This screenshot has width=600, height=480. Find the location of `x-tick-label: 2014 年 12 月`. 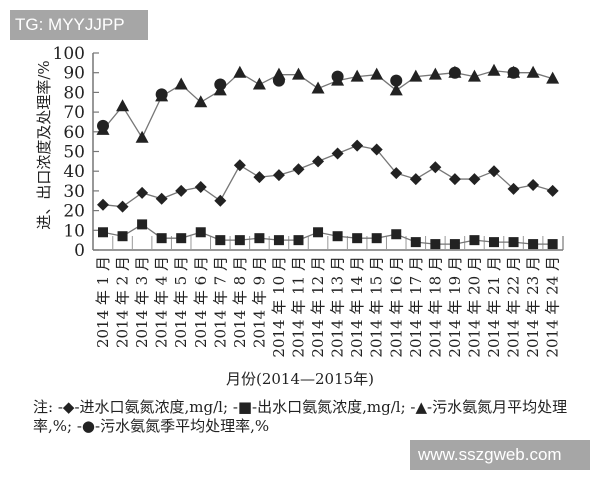

x-tick-label: 2014 年 12 月 is located at coordinates (318, 307).